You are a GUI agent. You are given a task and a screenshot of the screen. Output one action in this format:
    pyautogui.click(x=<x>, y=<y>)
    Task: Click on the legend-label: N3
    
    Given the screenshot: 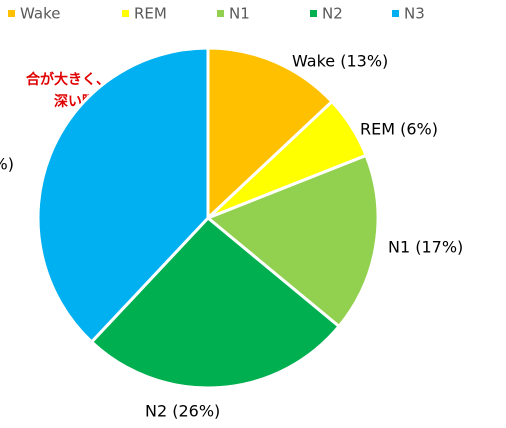 What is the action you would take?
    pyautogui.click(x=414, y=14)
    